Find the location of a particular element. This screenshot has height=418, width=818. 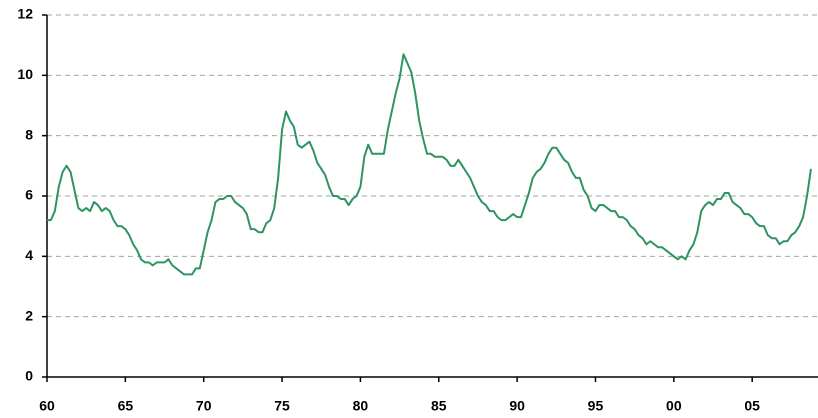

y-tick-label: 4 is located at coordinates (29, 255).